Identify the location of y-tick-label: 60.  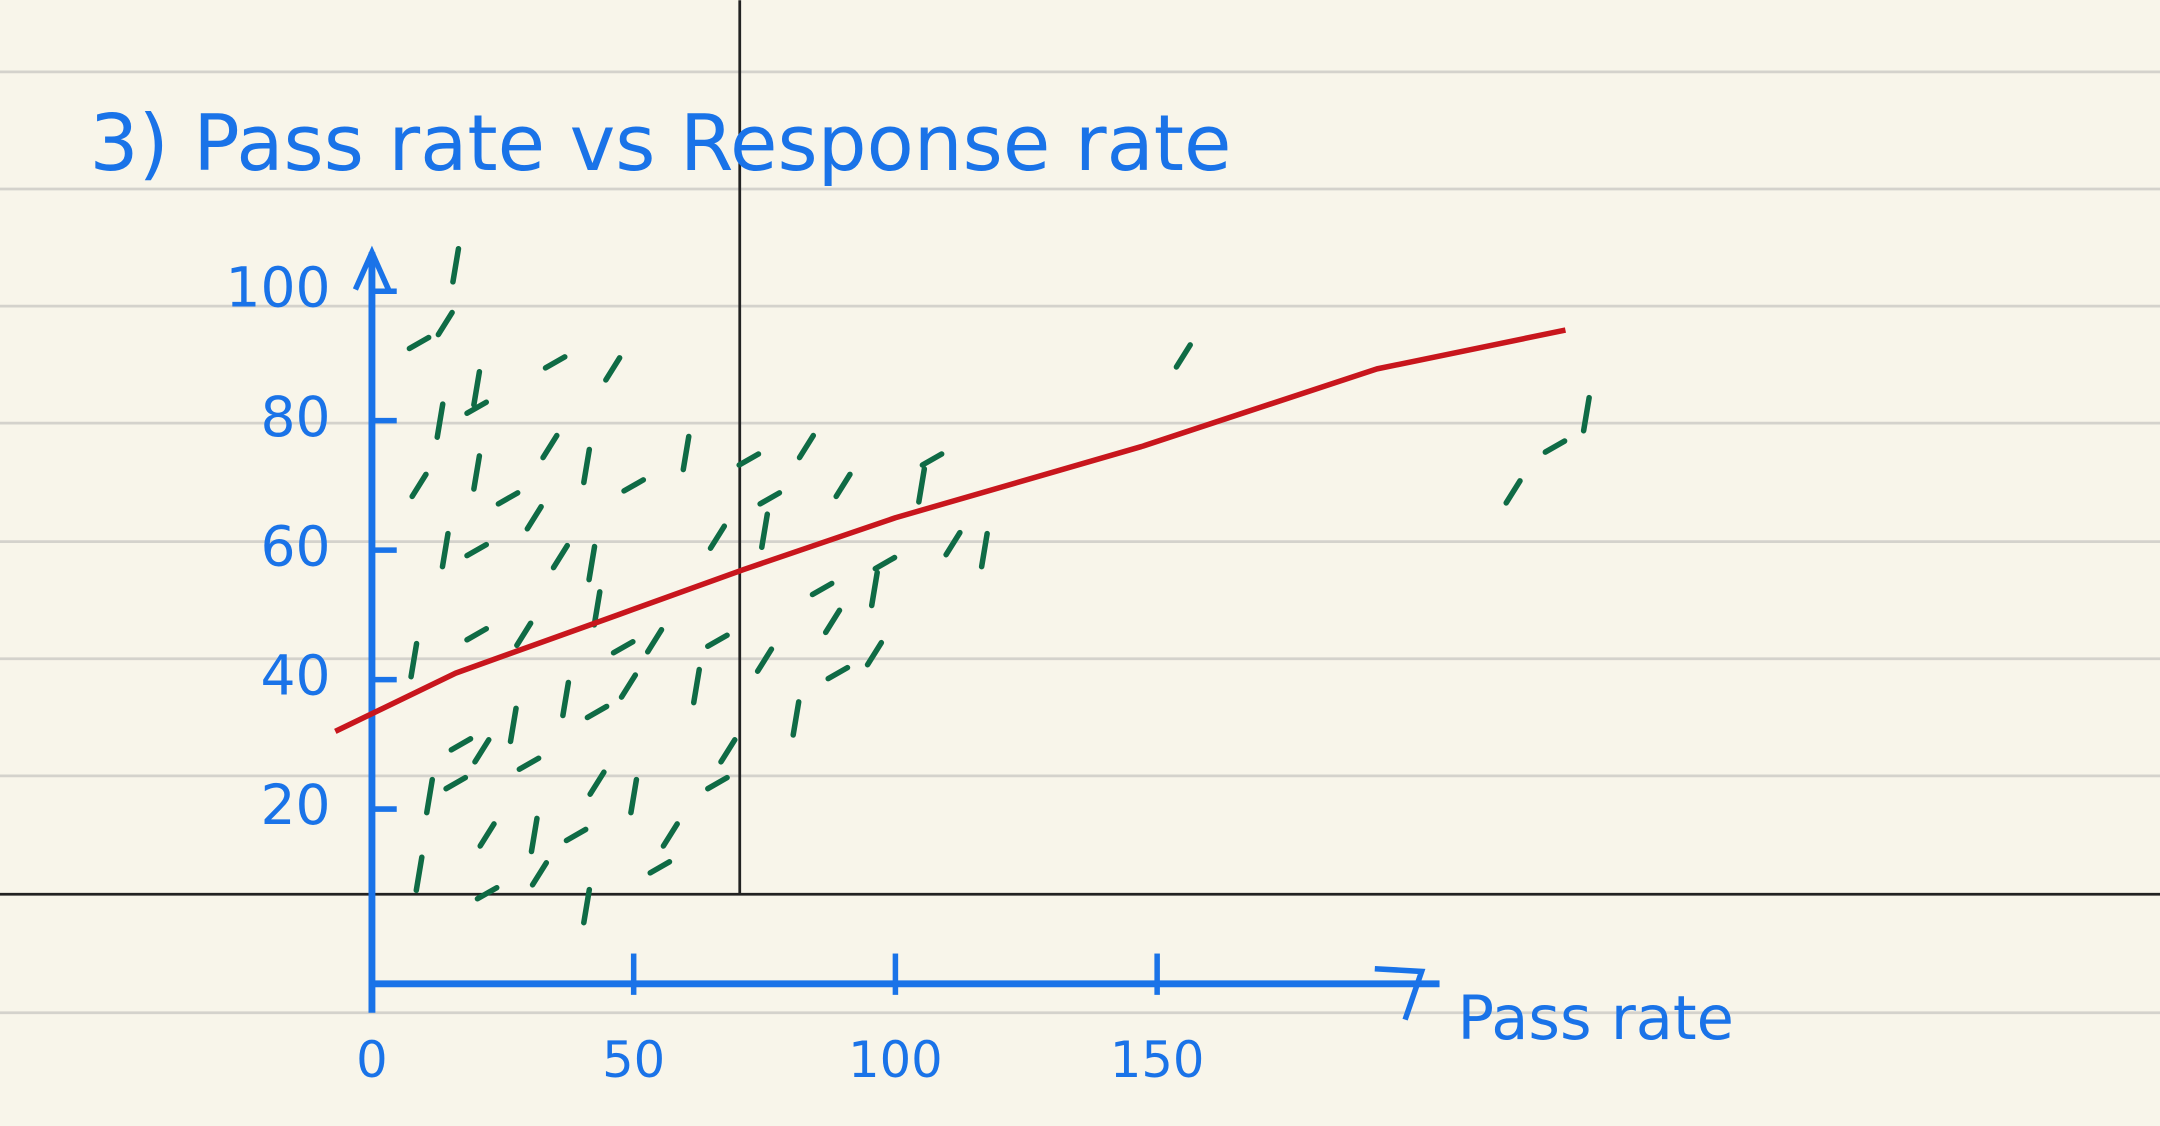
(296, 546).